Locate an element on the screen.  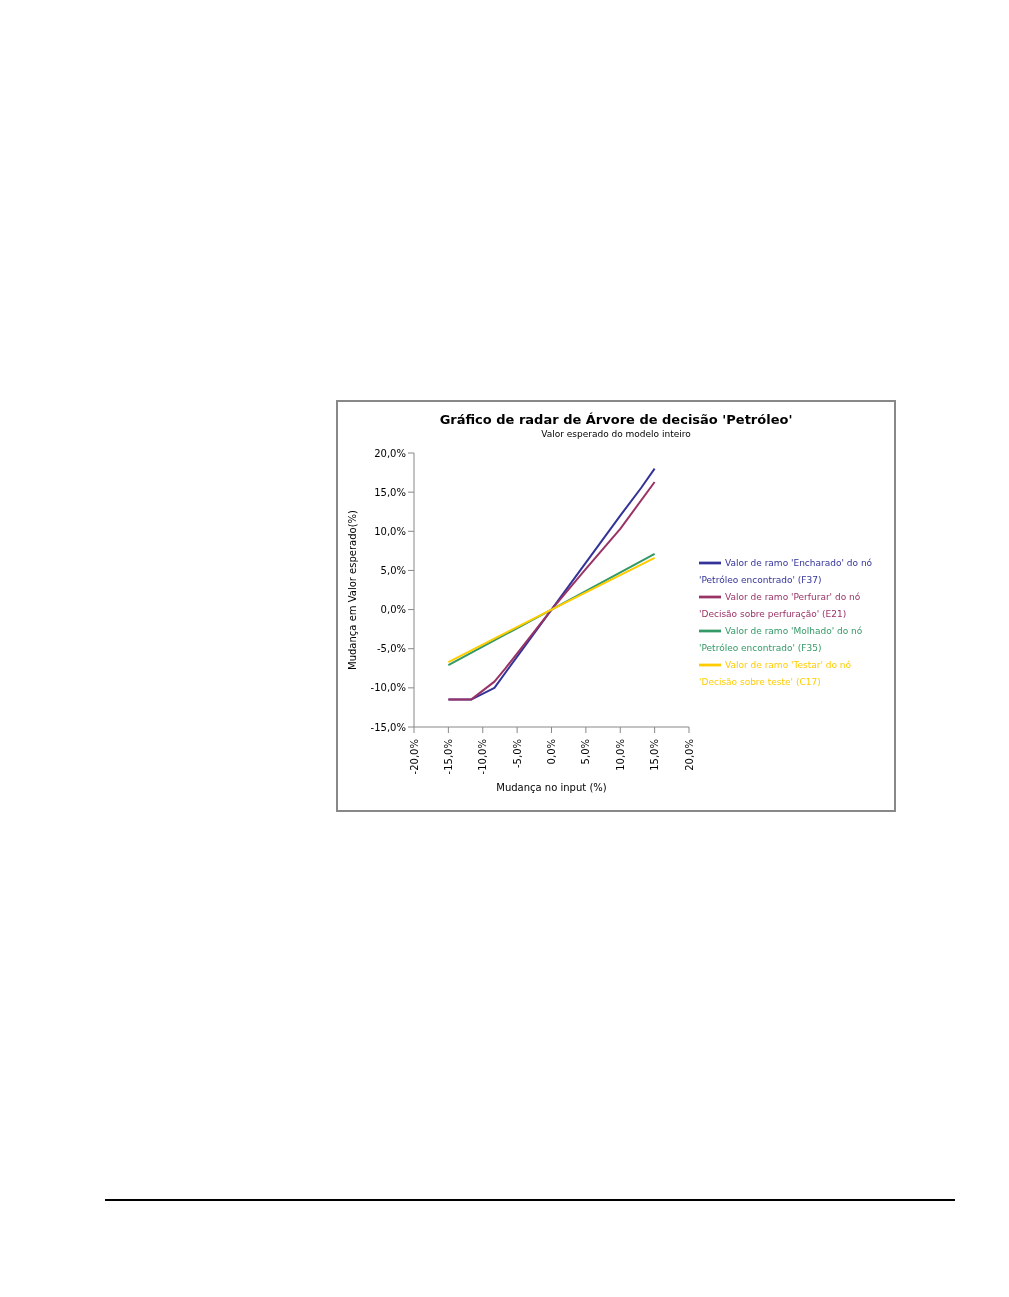
y-tick-label: 5,0% is located at coordinates (393, 570).